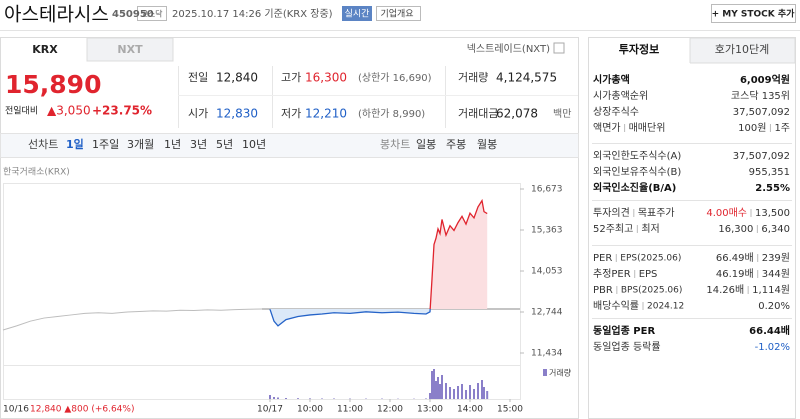  What do you see at coordinates (456, 144) in the screenshot?
I see `candle-tab: 주봉` at bounding box center [456, 144].